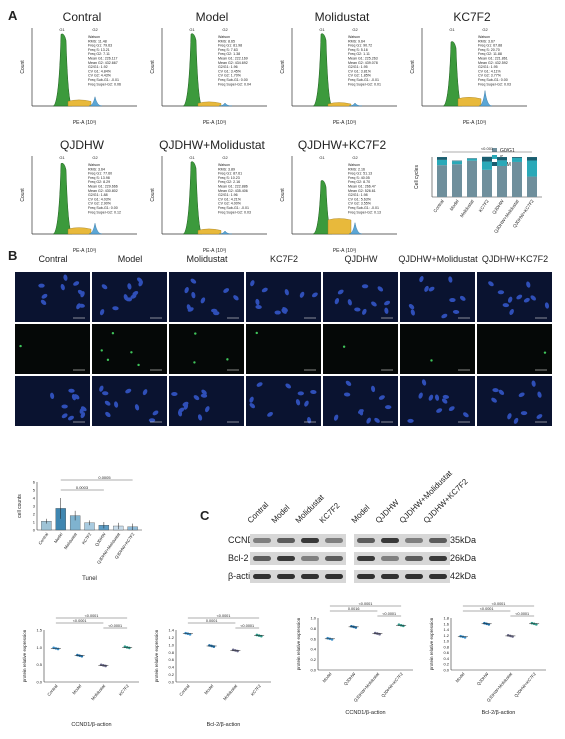 This screenshot has height=739, width=565. I want to click on panel-letter-a: A, so click(13, 15).